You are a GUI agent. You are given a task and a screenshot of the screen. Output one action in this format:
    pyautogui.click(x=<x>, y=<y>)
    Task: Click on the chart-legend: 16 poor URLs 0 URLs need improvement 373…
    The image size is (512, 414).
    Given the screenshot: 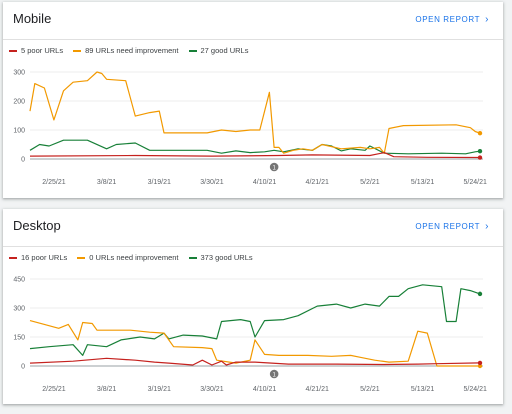 What is the action you would take?
    pyautogui.click(x=131, y=257)
    